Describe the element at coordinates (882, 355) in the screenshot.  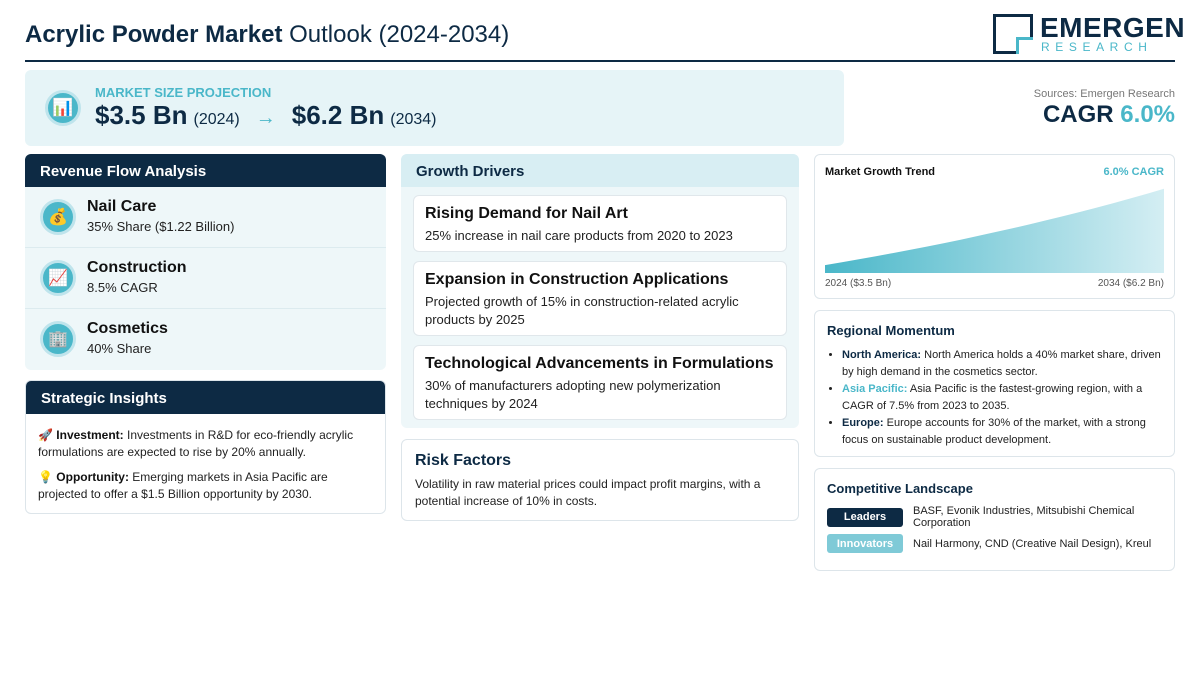
I see `region-name: North America:` at that location.